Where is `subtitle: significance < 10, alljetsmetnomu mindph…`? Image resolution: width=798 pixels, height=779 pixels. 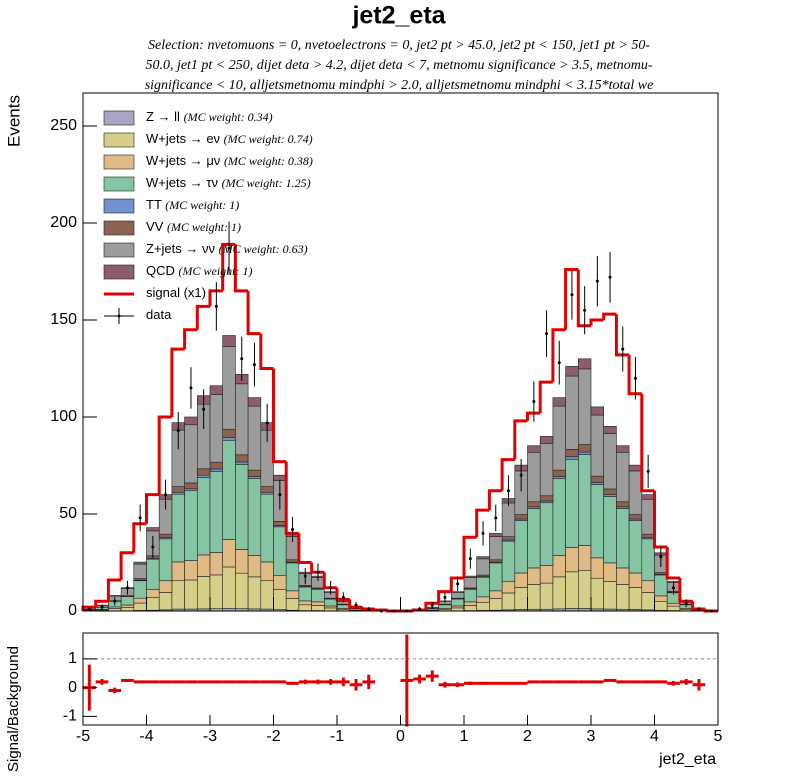
subtitle: significance < 10, alljetsmetnomu mindph… is located at coordinates (399, 85).